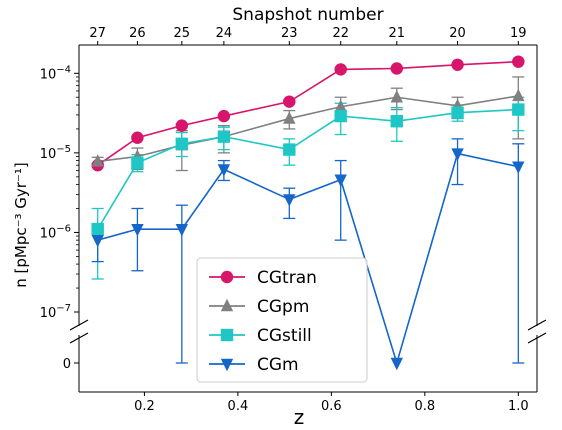 Image resolution: width=562 pixels, height=430 pixels. I want to click on top-tick-label: 20, so click(457, 33).